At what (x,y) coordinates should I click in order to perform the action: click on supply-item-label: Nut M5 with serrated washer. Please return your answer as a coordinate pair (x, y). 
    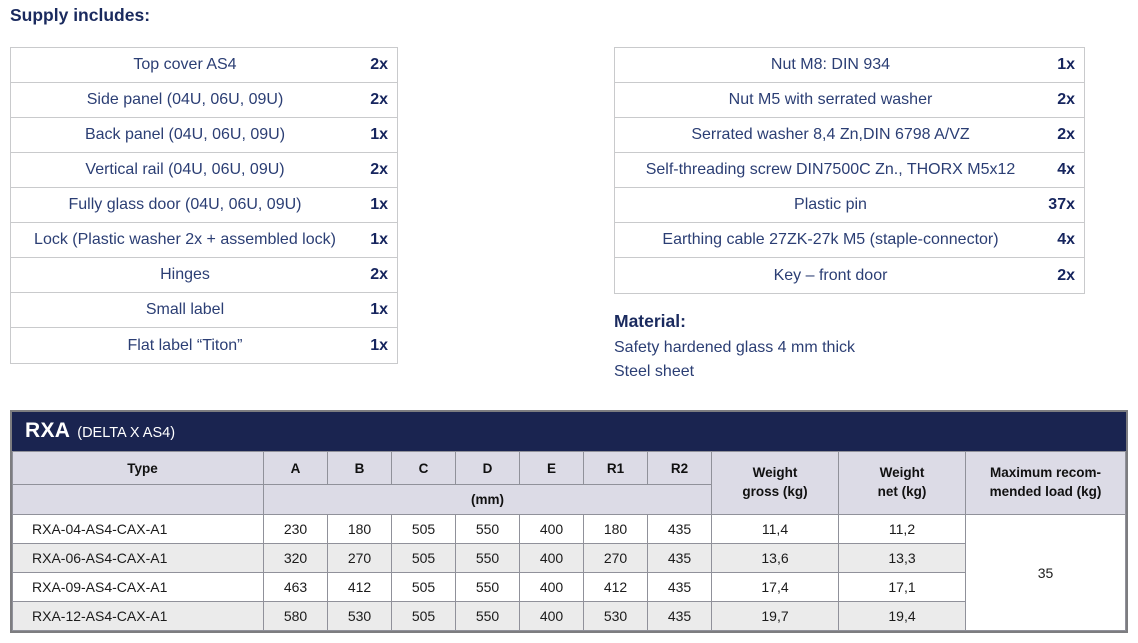
    Looking at the image, I should click on (830, 99).